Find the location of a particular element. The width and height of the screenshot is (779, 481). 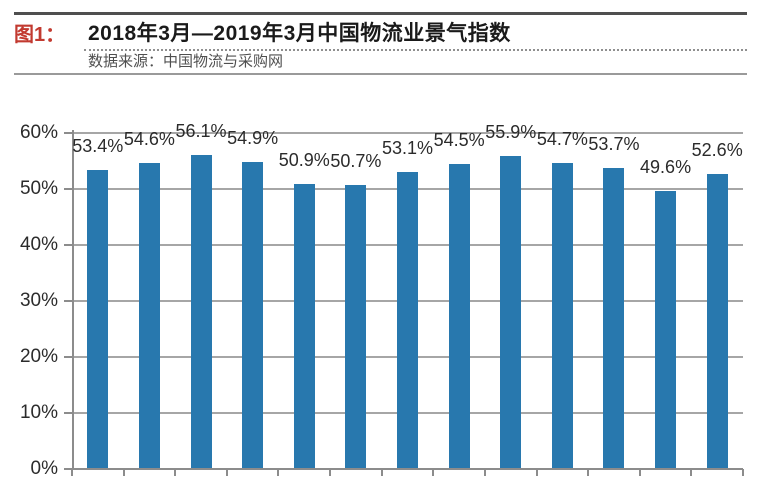

bar-value-label: 53.4% is located at coordinates (98, 145).